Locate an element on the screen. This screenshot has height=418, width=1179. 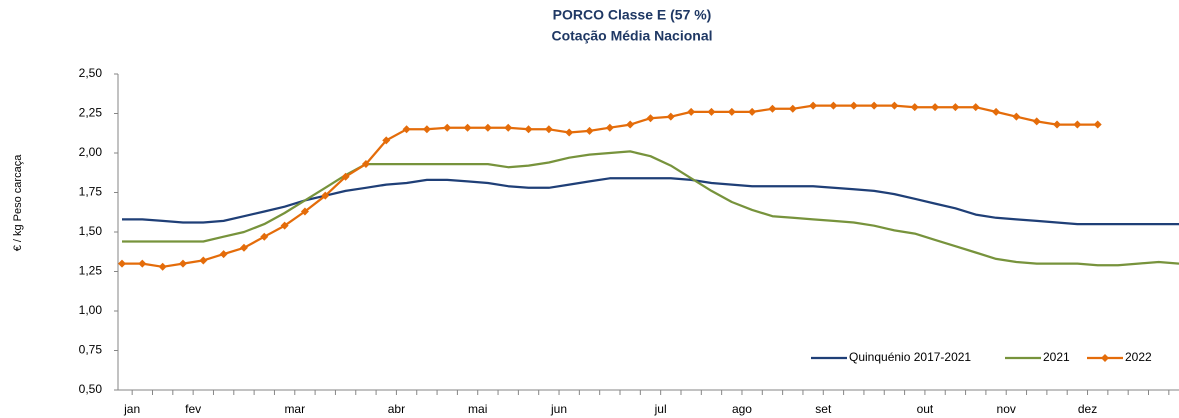
y-tick-label: 0,75 is located at coordinates (91, 350).